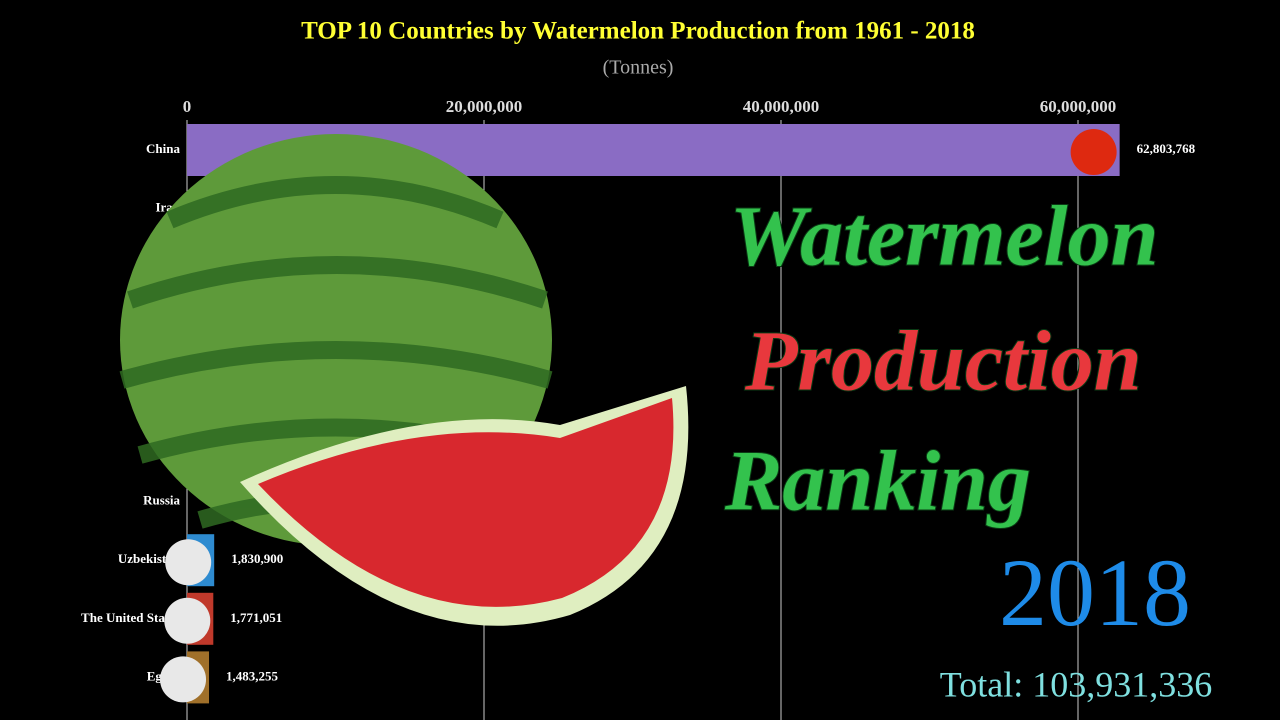 This screenshot has height=720, width=1280. I want to click on y-tick-label: The United States, so click(130, 617).